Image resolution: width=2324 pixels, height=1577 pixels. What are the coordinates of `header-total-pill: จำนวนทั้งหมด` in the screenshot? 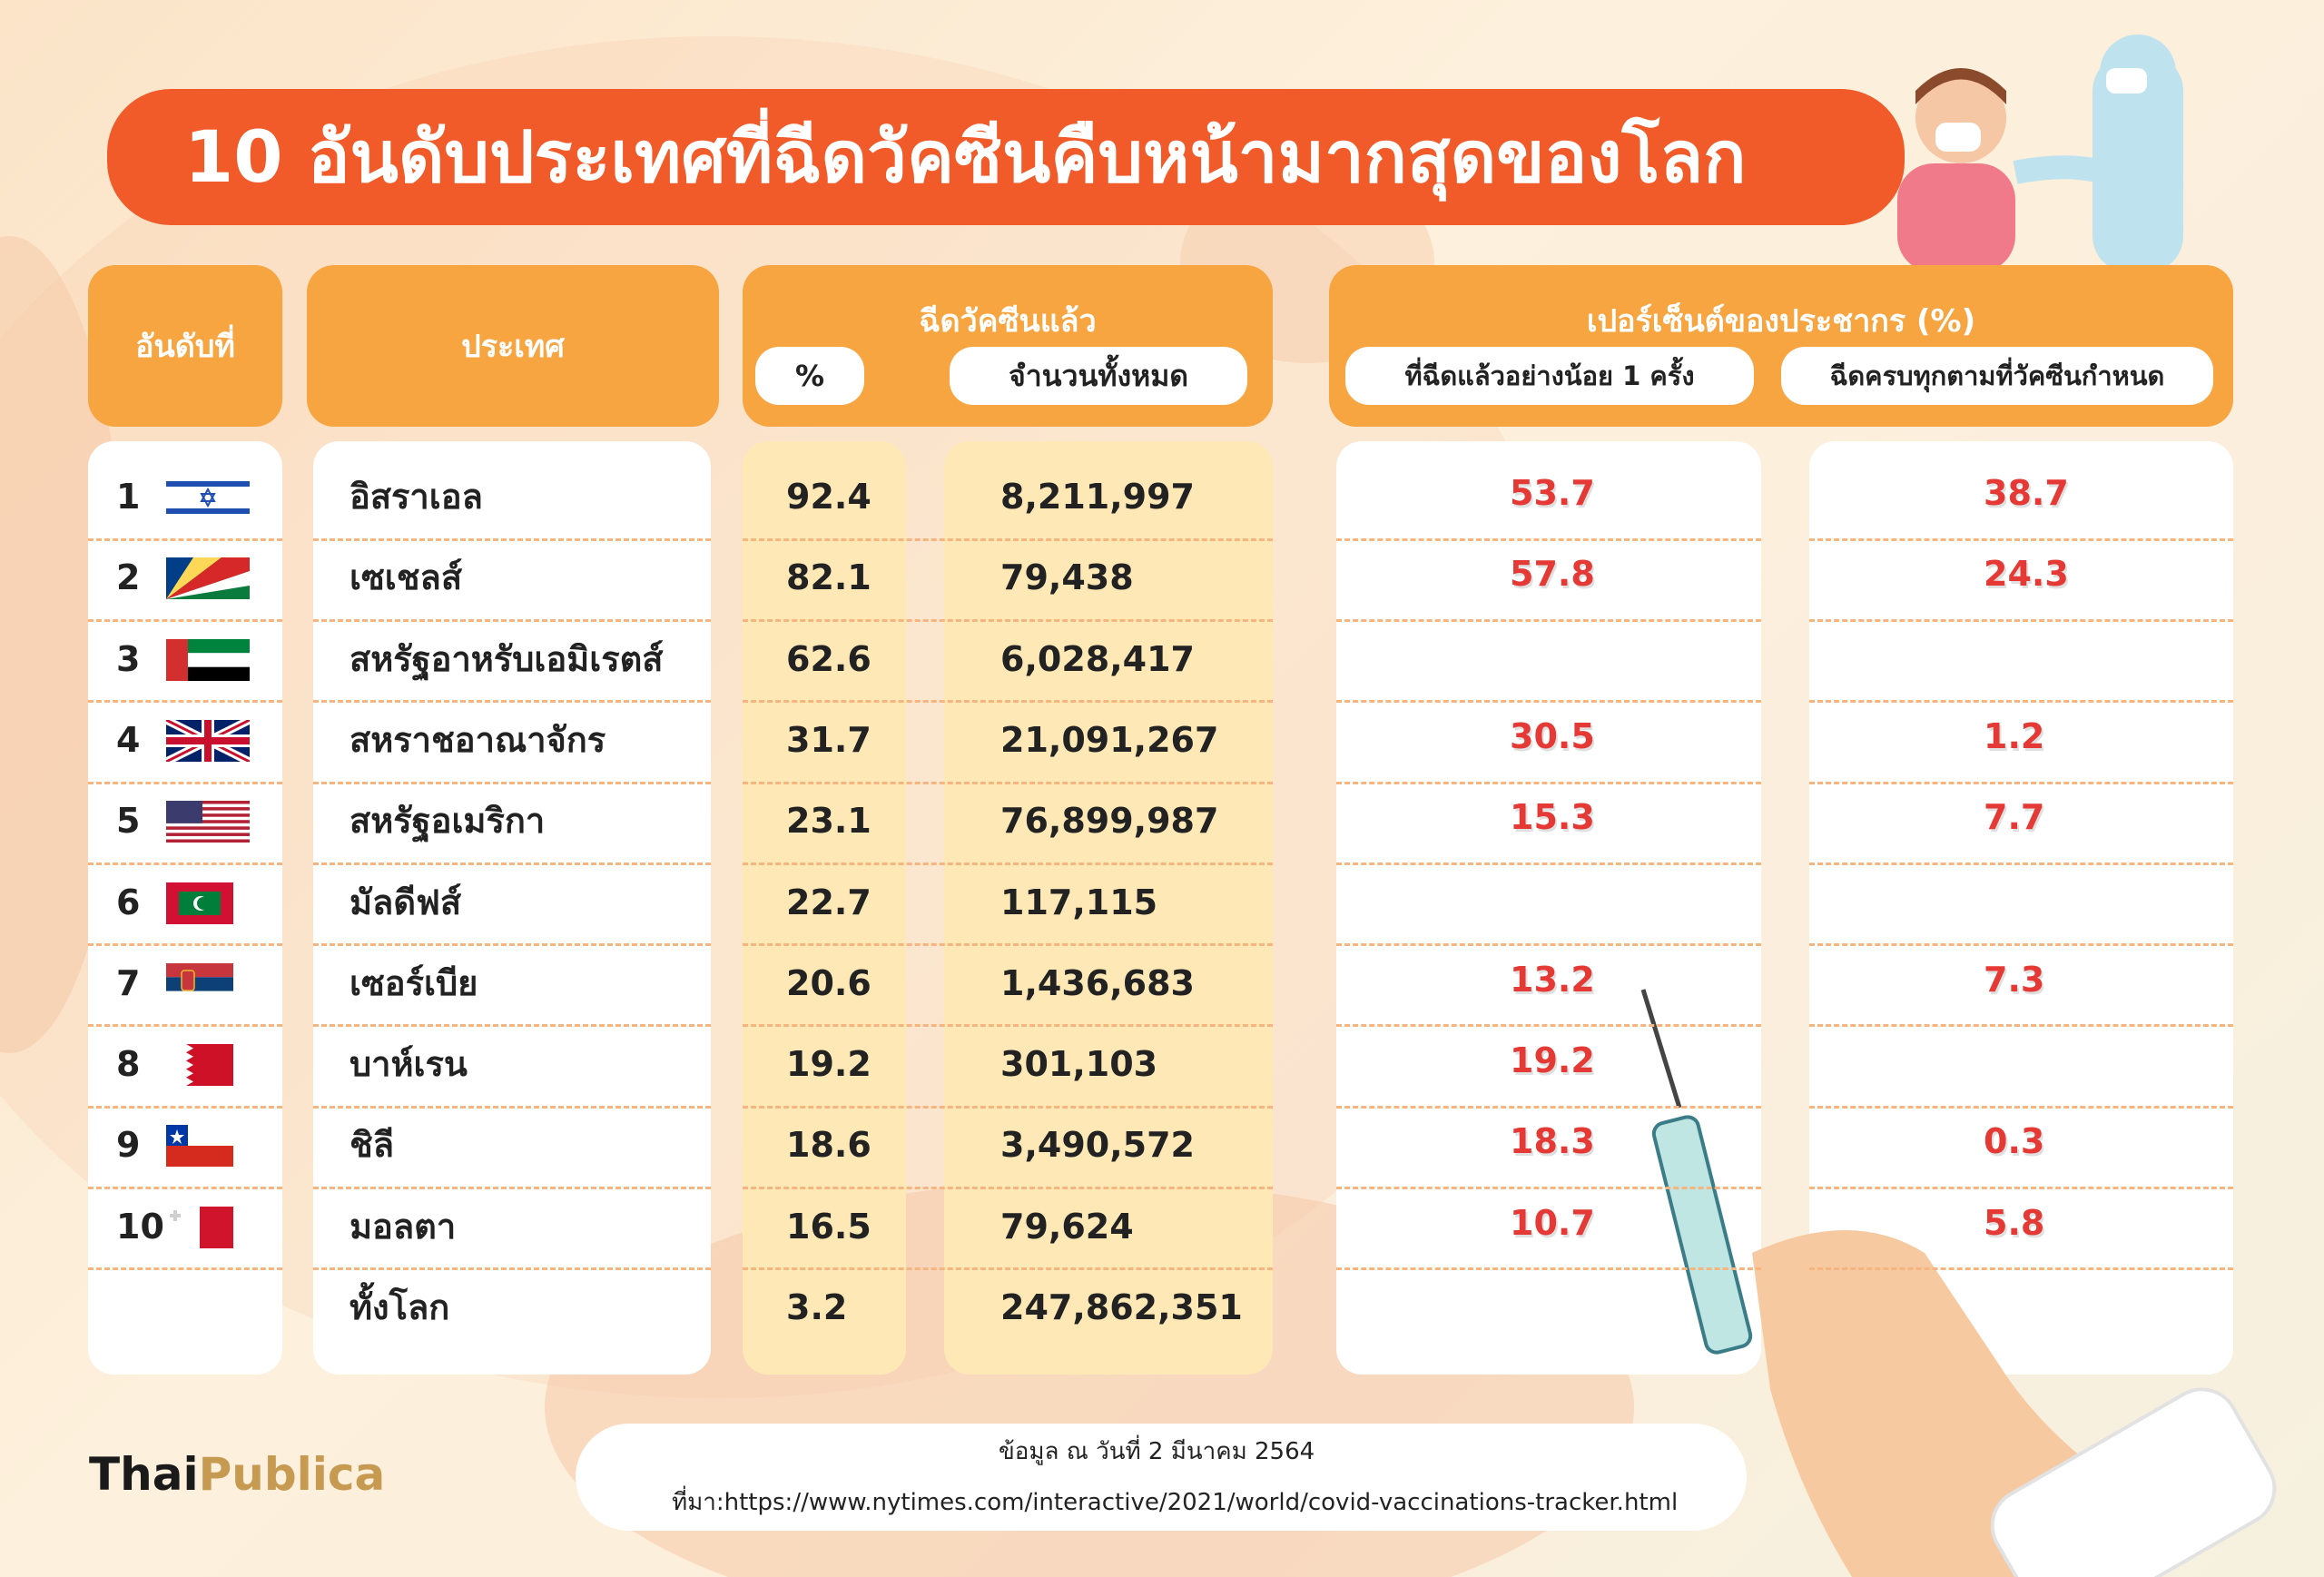 It's located at (1098, 376).